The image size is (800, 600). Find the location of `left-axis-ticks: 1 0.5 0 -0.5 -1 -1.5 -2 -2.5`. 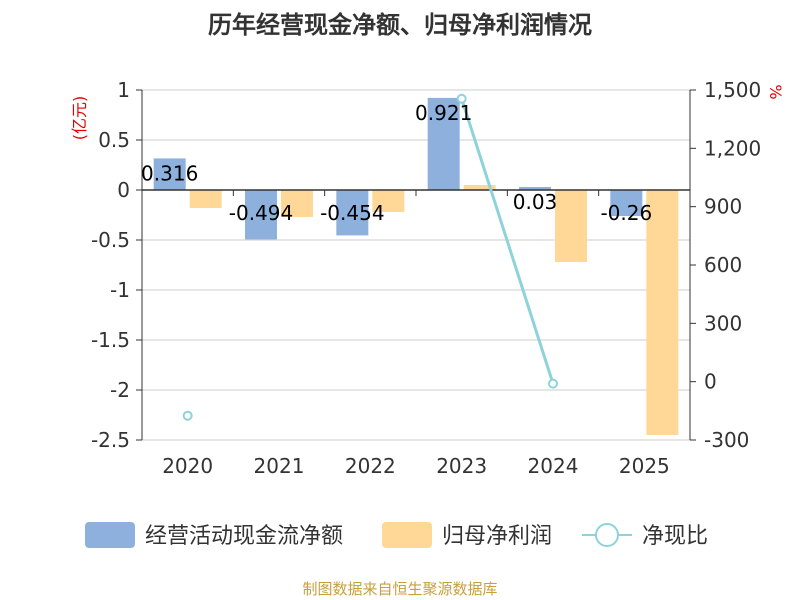

left-axis-ticks: 1 0.5 0 -0.5 -1 -1.5 -2 -2.5 is located at coordinates (116, 265).